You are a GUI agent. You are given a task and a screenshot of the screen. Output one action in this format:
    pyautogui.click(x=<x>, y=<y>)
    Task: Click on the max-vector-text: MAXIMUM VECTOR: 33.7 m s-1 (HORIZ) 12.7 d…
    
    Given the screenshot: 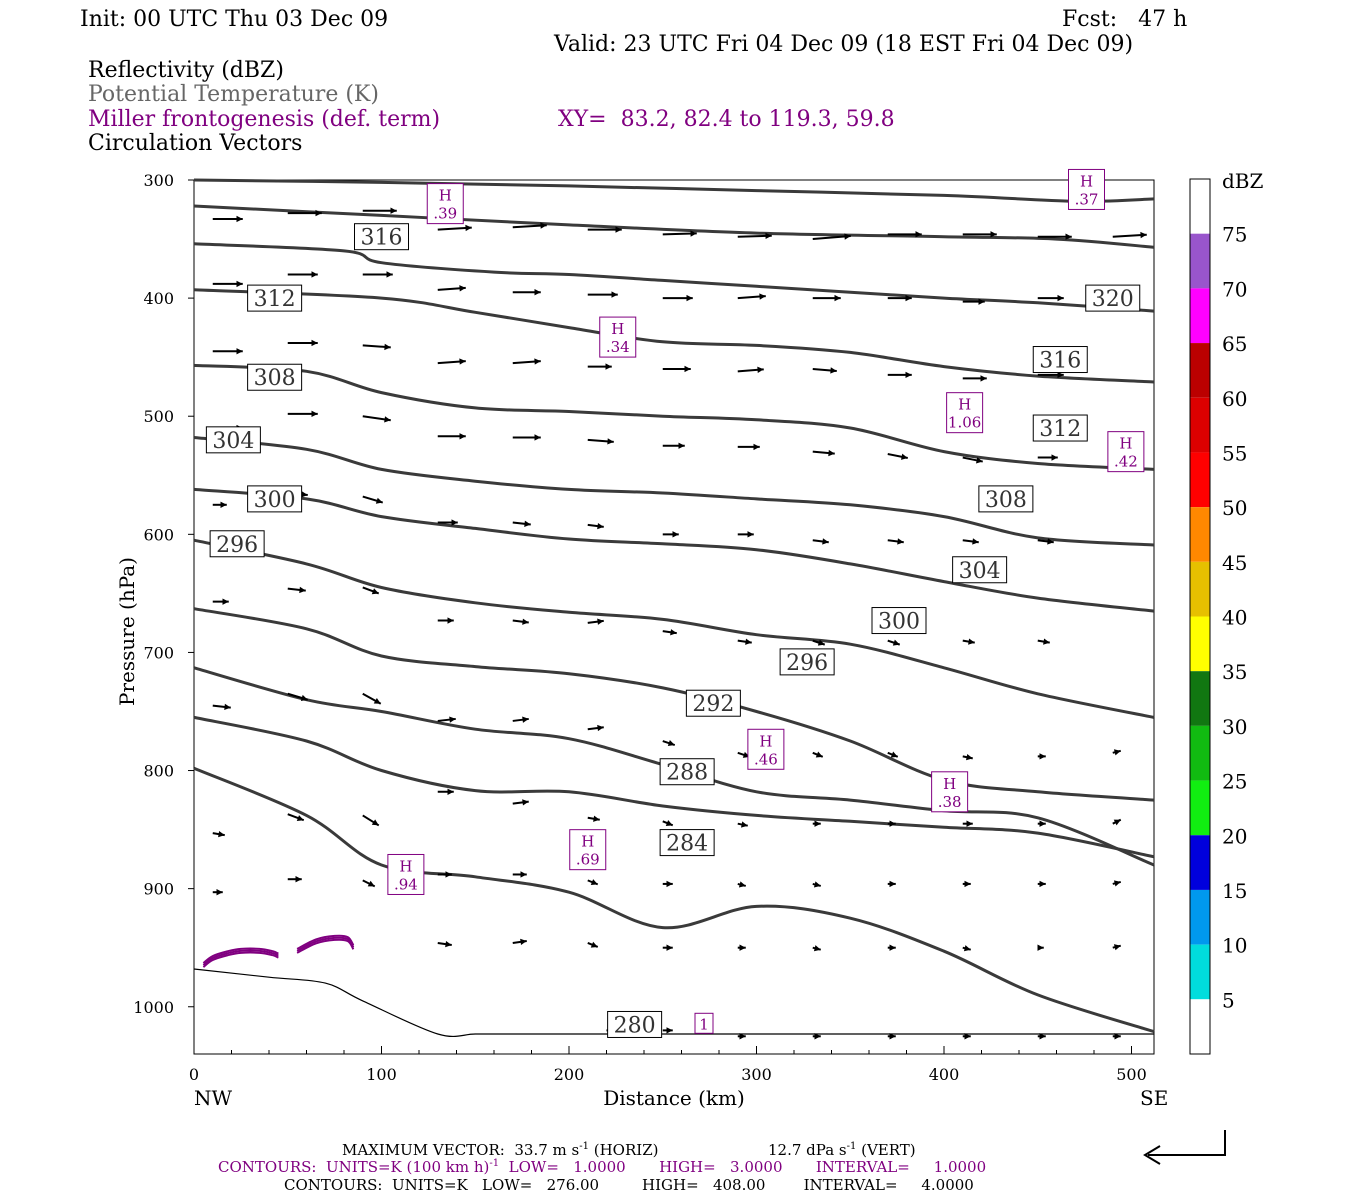 What is the action you would take?
    pyautogui.click(x=629, y=1150)
    